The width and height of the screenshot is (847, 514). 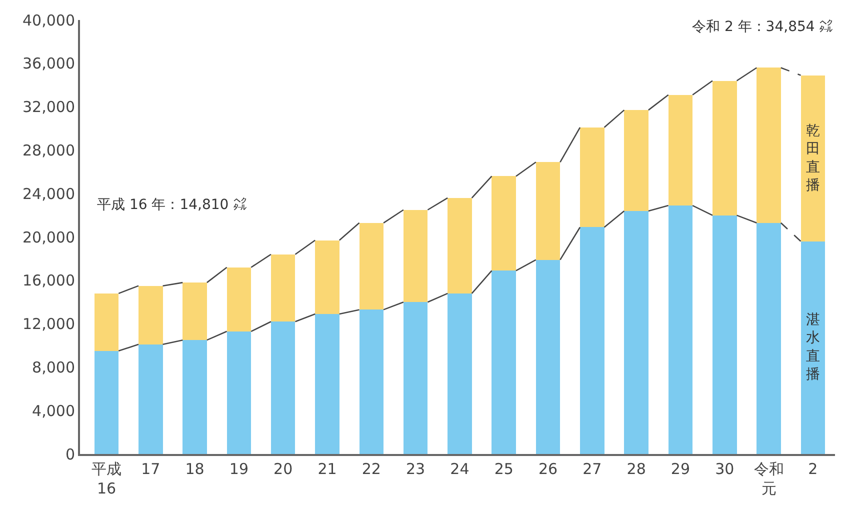 What do you see at coordinates (416, 469) in the screenshot?
I see `x-tick-label: 23` at bounding box center [416, 469].